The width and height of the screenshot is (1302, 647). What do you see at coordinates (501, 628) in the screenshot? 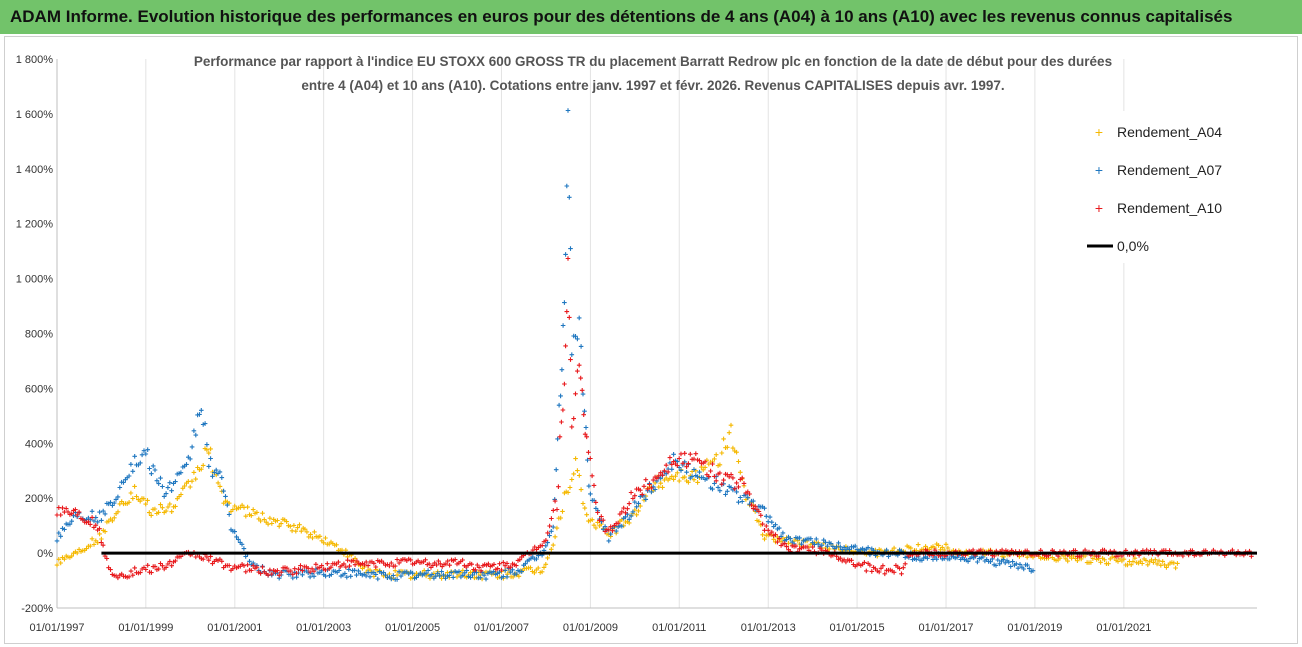
I see `x-tick-label: 01/01/2007` at bounding box center [501, 628].